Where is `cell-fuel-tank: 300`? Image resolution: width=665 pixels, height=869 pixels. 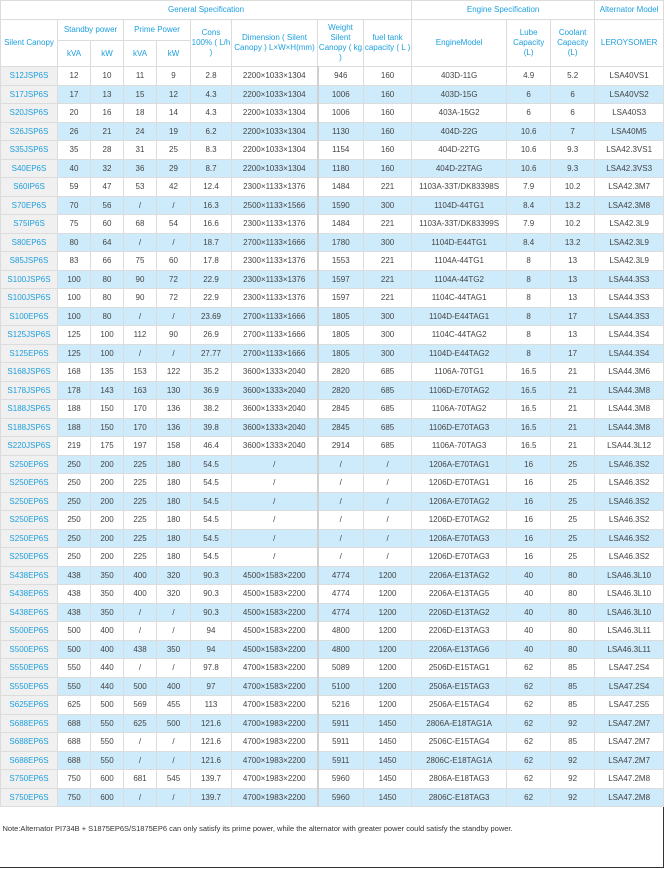
cell-fuel-tank: 300 is located at coordinates (387, 316).